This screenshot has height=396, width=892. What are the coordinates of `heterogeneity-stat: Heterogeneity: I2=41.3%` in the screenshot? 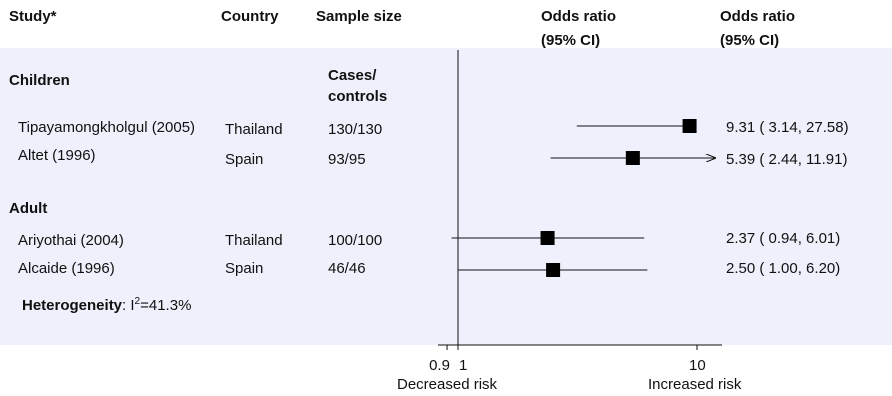 It's located at (106, 306).